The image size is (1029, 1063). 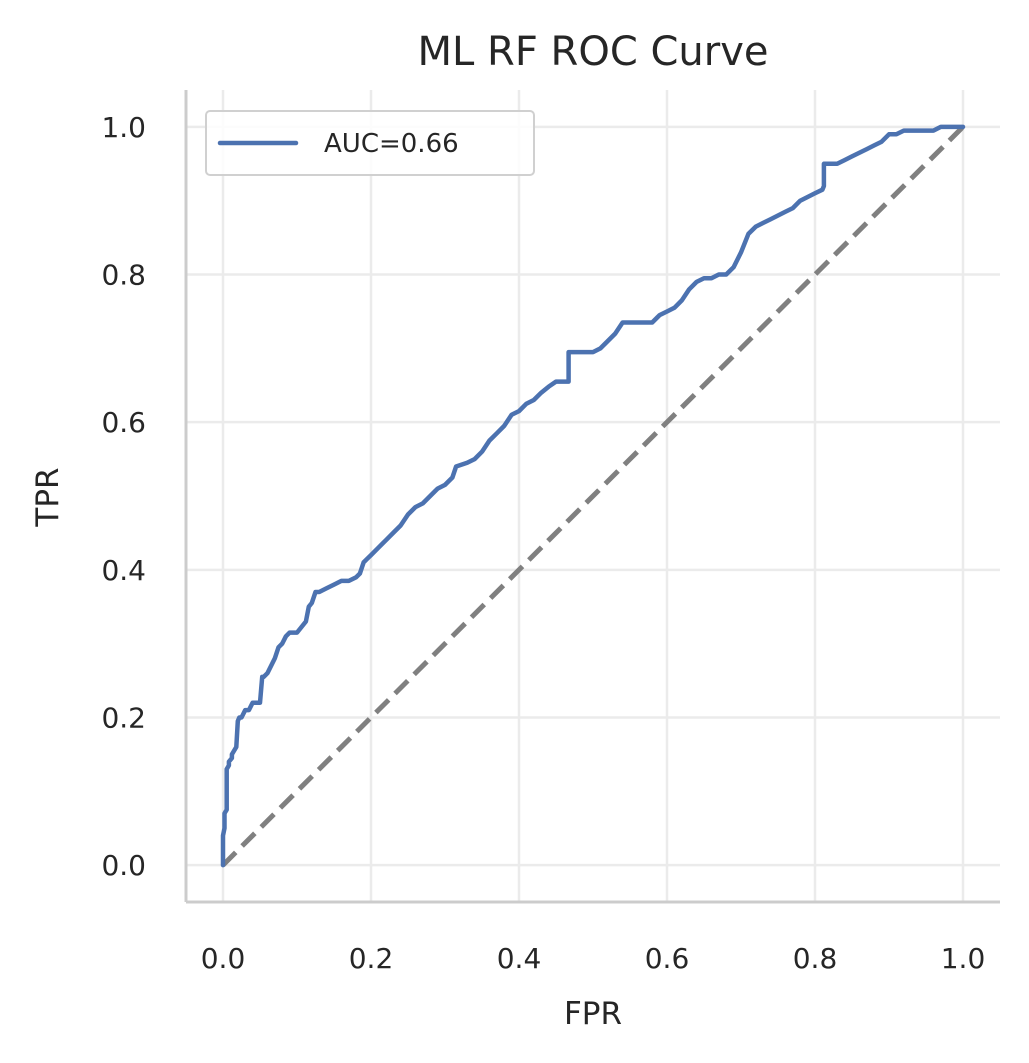 What do you see at coordinates (123, 275) in the screenshot?
I see `y-tick-label: 0.8` at bounding box center [123, 275].